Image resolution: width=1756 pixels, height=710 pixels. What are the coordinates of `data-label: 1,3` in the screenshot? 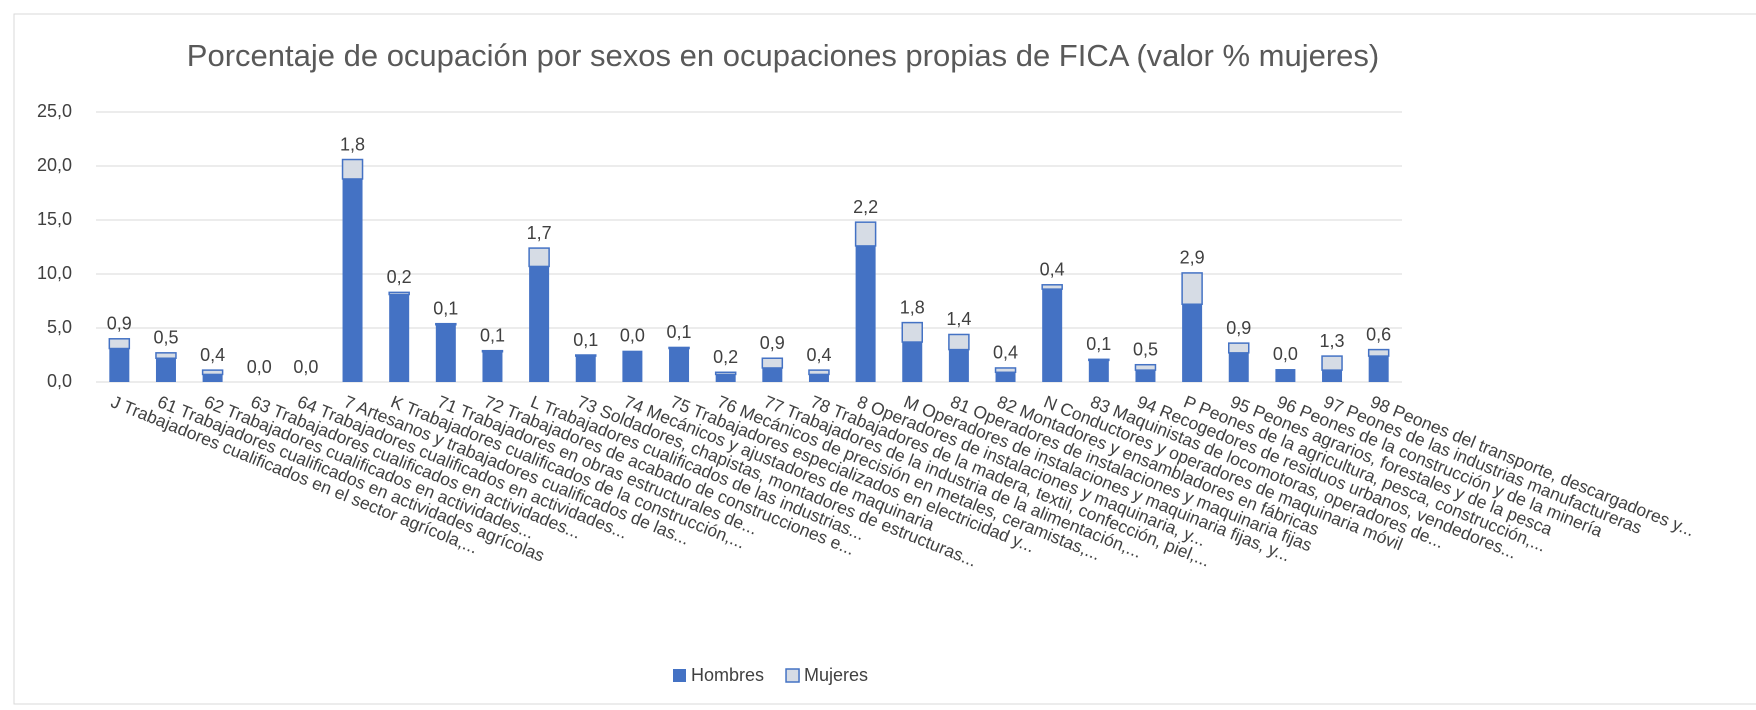 It's located at (1332, 341).